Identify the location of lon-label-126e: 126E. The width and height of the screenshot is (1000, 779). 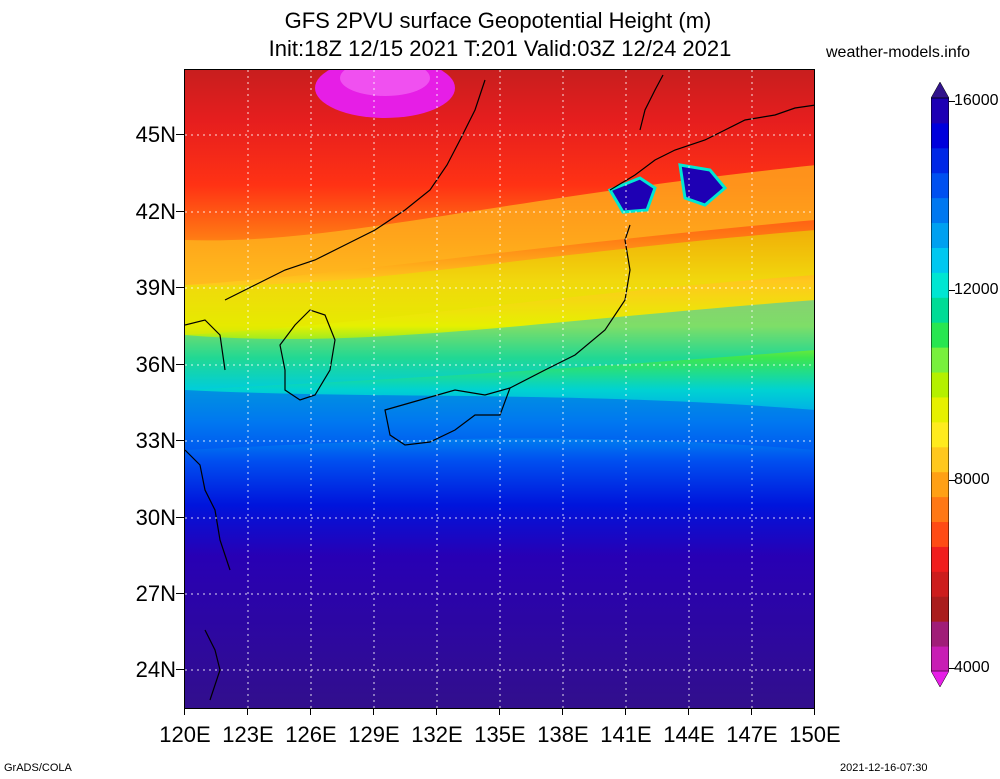
(311, 734).